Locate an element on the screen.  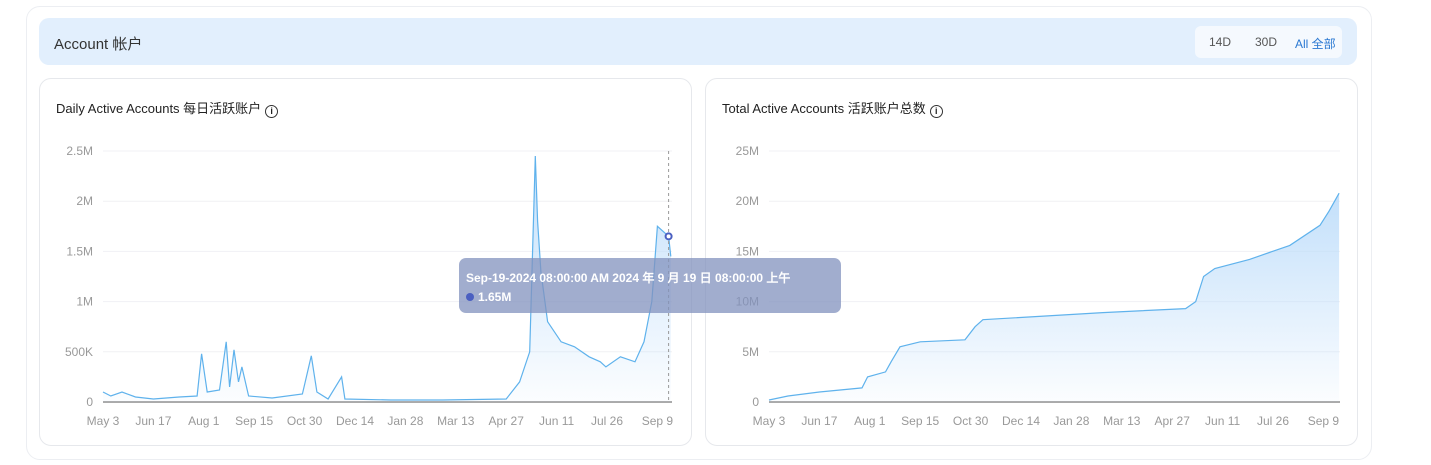
range-selector: 14D 30D All 全部 is located at coordinates (1268, 42).